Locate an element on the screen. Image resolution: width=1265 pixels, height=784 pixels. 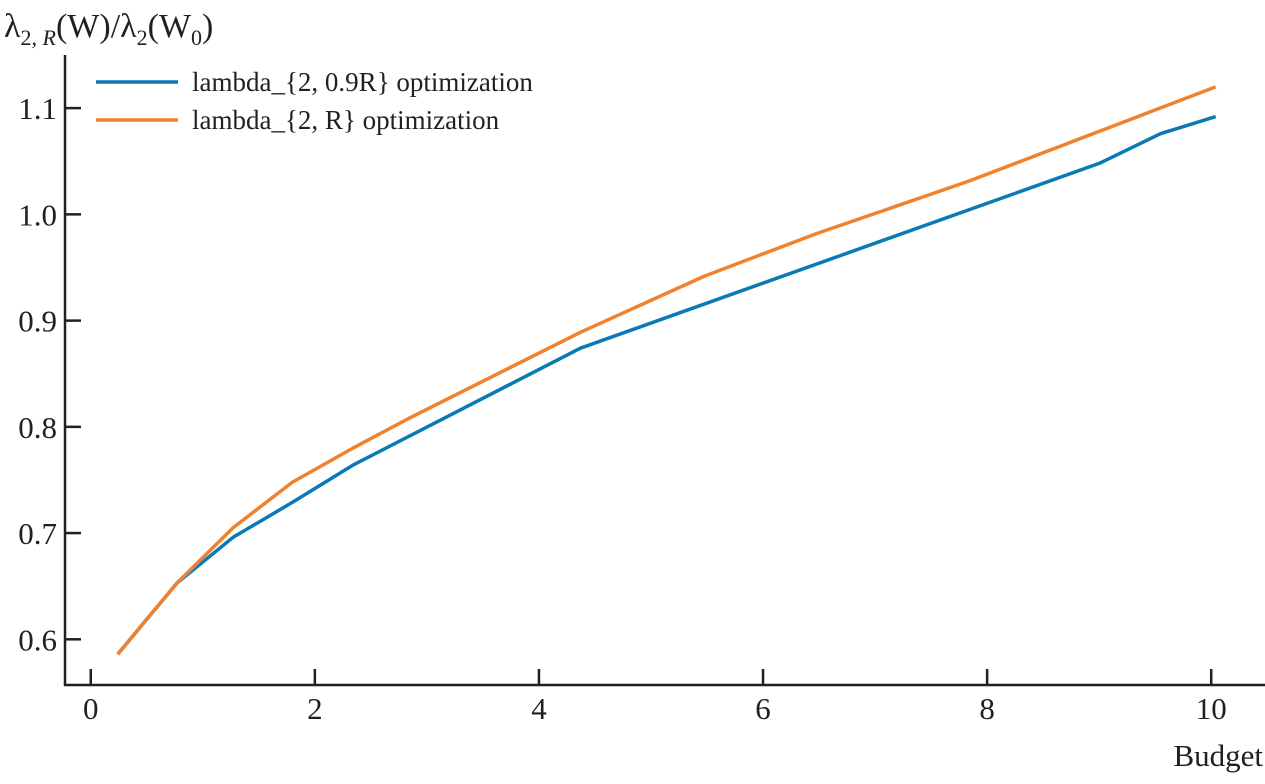
y-label-lambda: λ is located at coordinates (12, 26).